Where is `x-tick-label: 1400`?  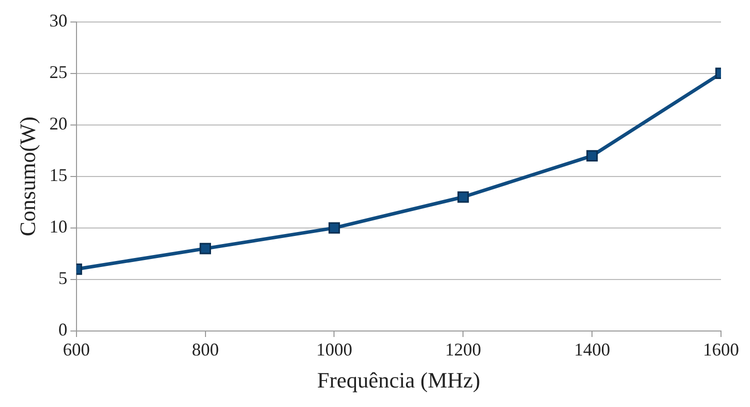 x-tick-label: 1400 is located at coordinates (592, 350).